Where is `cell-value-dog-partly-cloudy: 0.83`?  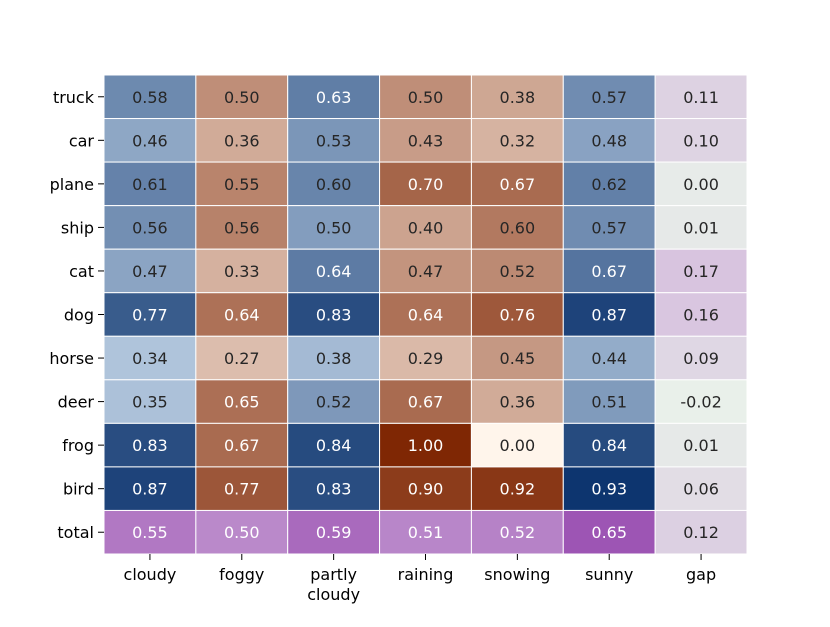 cell-value-dog-partly-cloudy: 0.83 is located at coordinates (334, 315).